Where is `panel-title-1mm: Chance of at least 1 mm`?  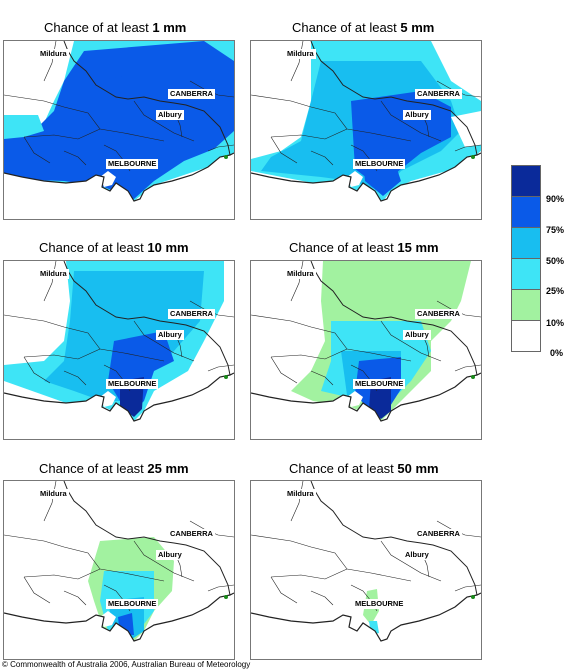
panel-title-1mm: Chance of at least 1 mm is located at coordinates (115, 27).